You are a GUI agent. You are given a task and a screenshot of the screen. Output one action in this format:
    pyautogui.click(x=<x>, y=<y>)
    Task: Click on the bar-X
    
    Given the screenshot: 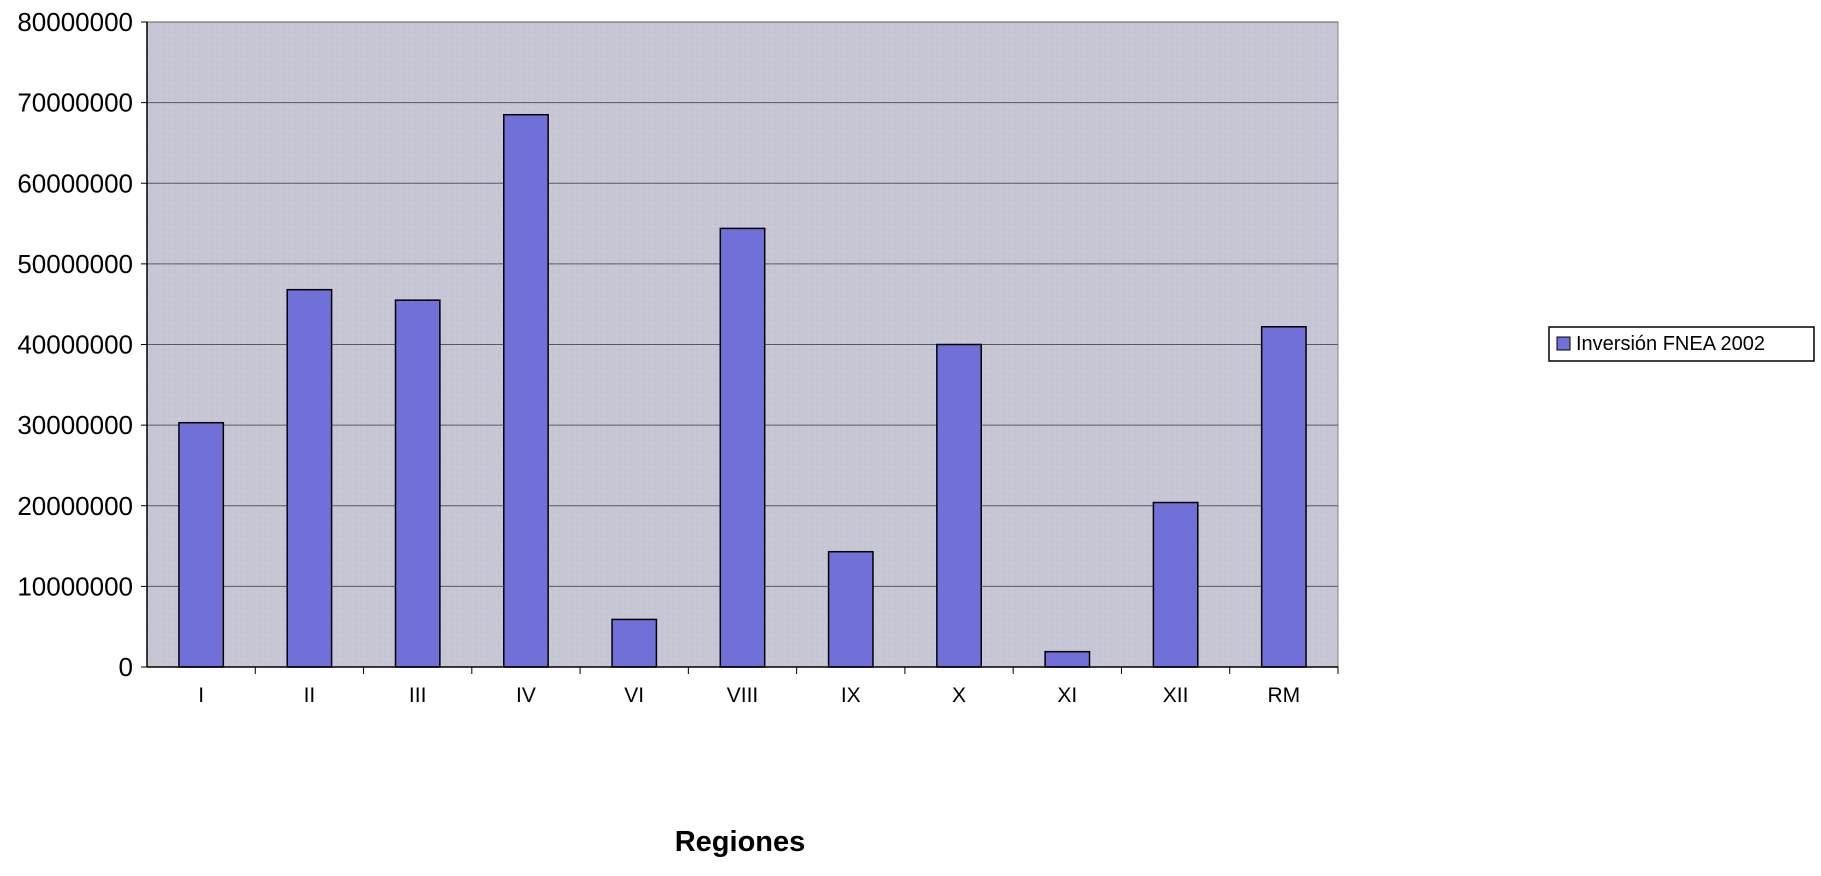 What is the action you would take?
    pyautogui.click(x=959, y=505)
    